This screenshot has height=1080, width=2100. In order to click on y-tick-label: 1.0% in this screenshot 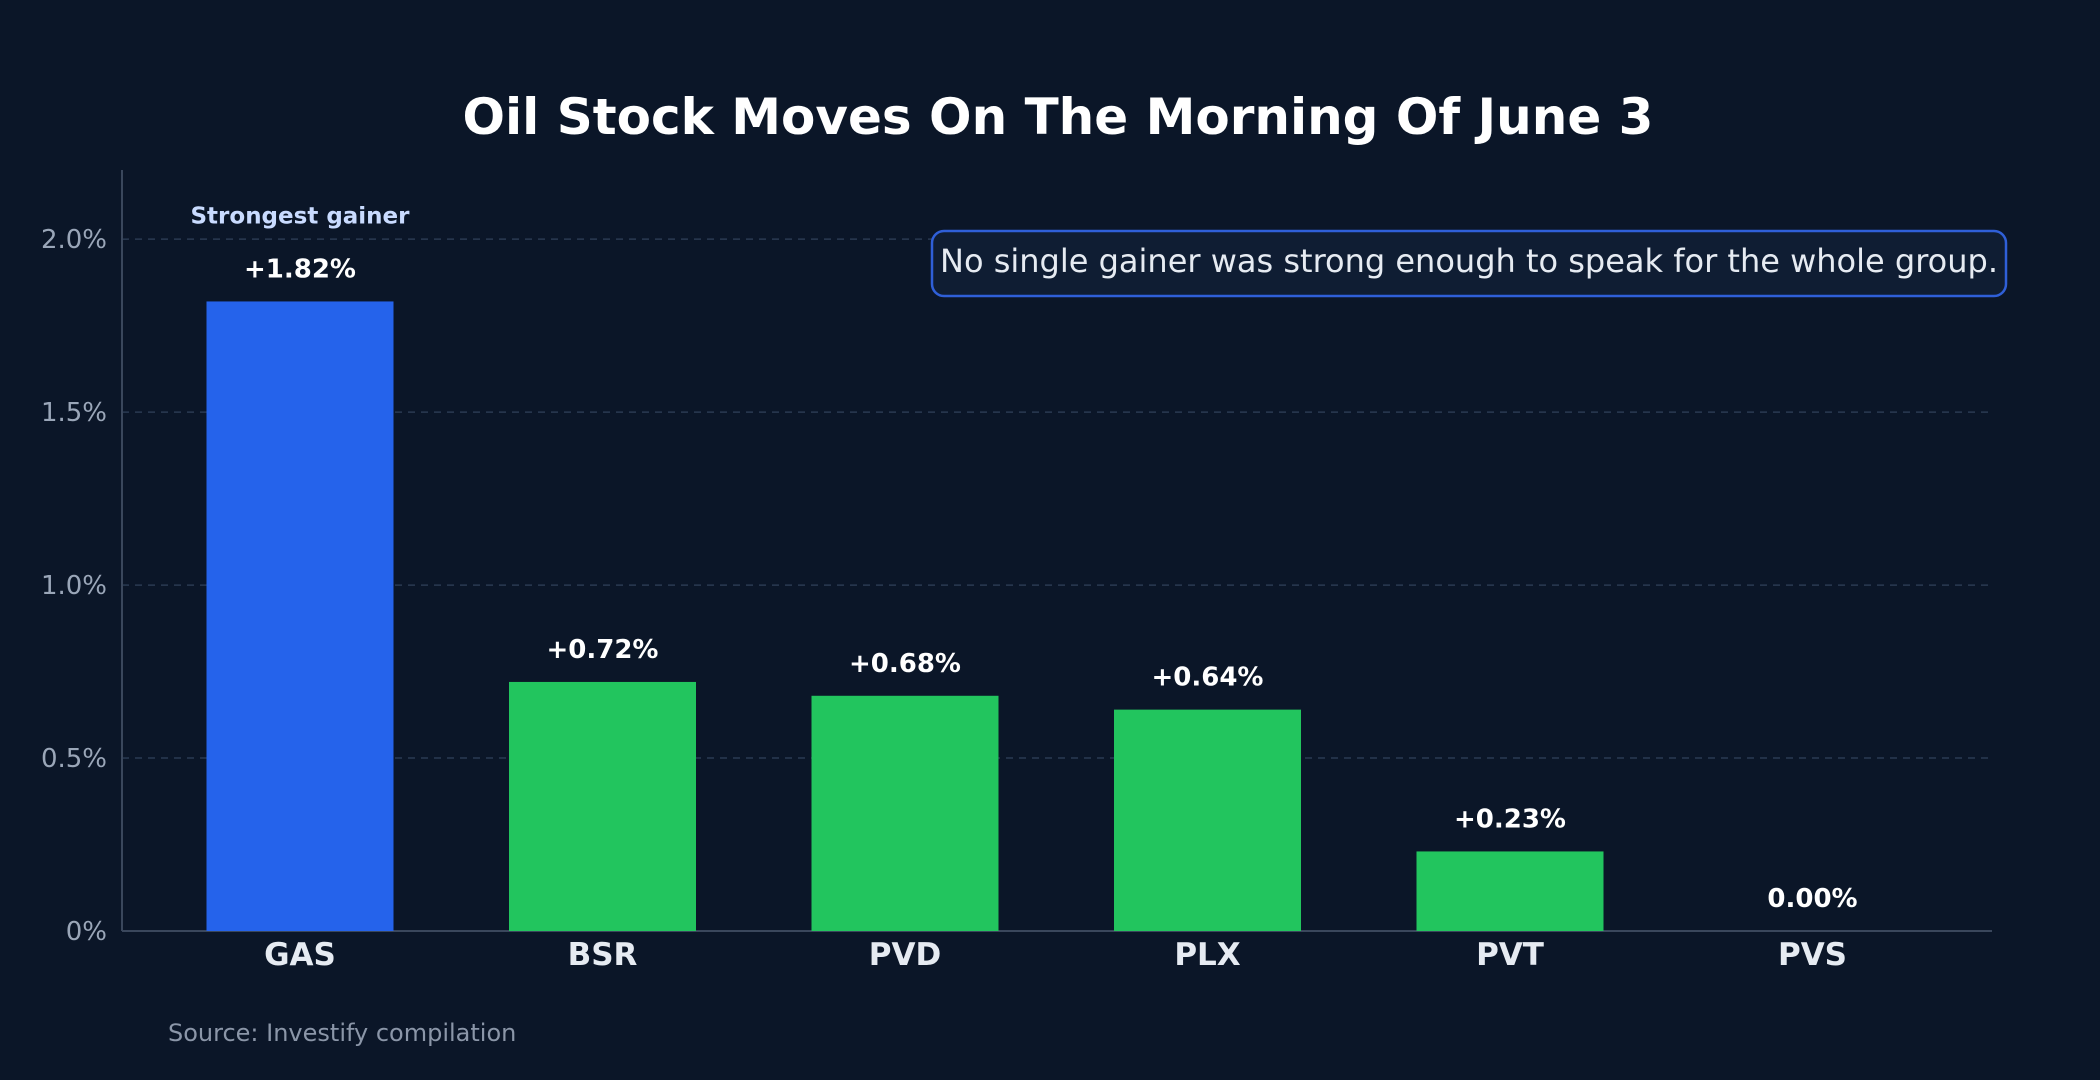, I will do `click(74, 586)`.